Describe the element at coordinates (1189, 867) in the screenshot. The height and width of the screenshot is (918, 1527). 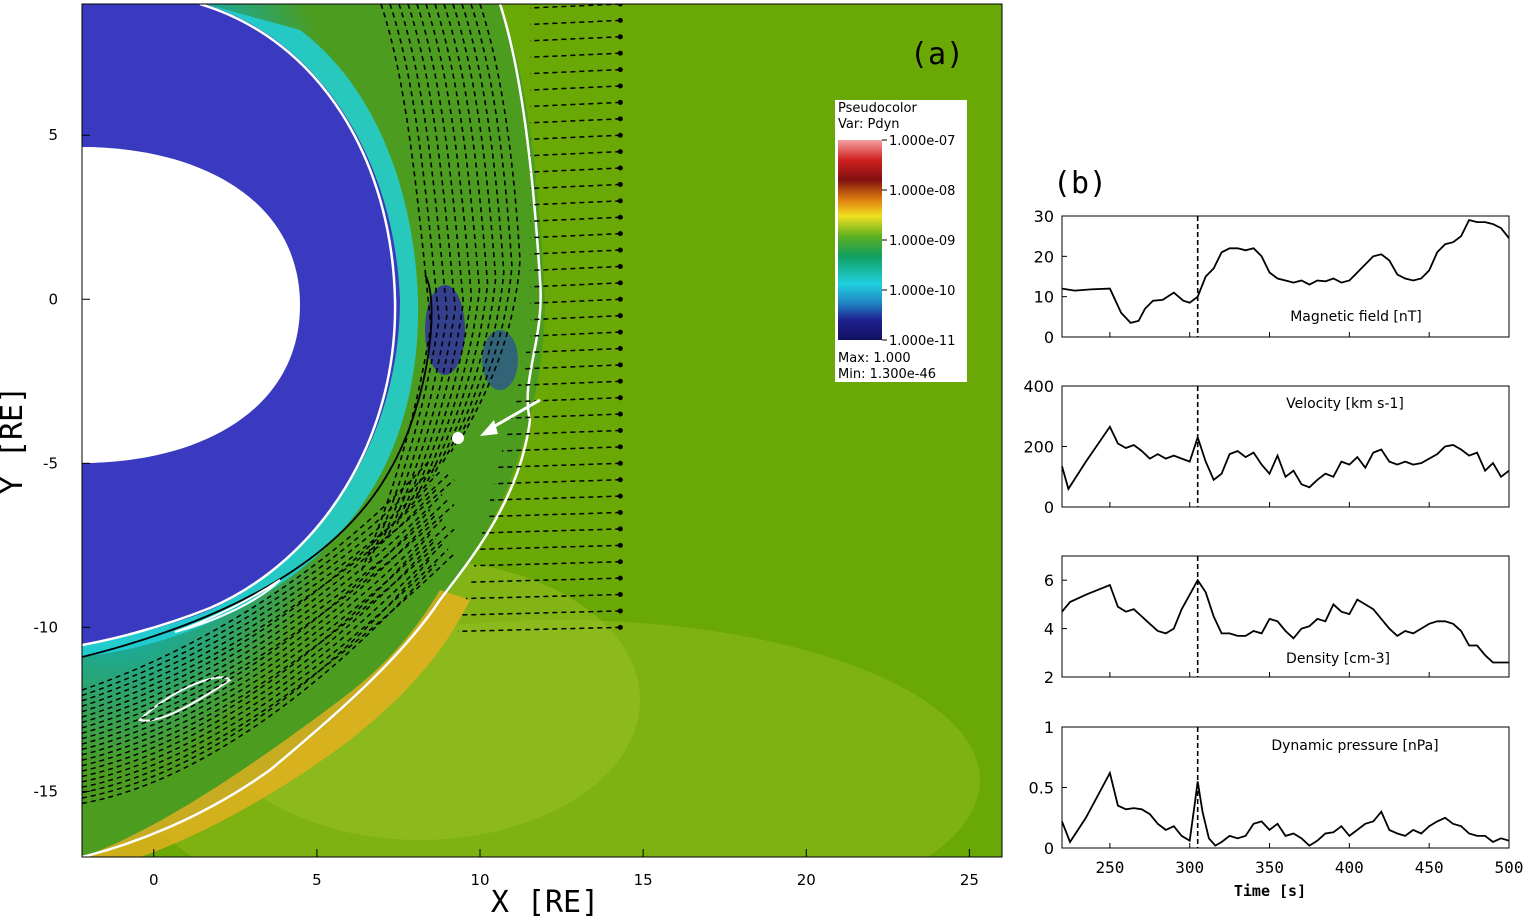
I see `x-tick-label: 300` at that location.